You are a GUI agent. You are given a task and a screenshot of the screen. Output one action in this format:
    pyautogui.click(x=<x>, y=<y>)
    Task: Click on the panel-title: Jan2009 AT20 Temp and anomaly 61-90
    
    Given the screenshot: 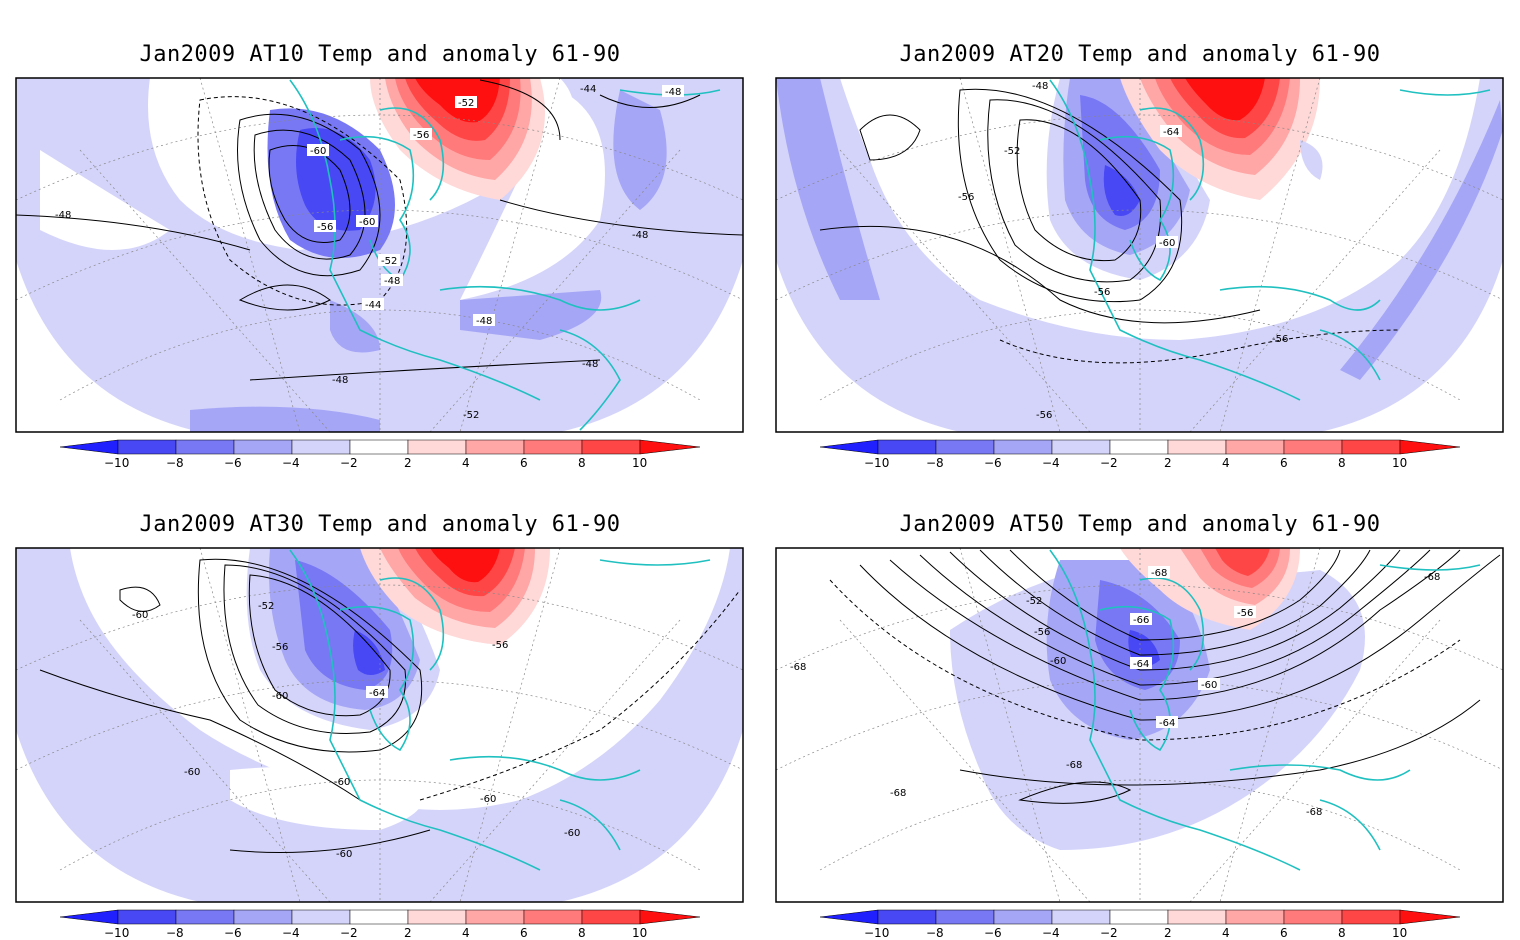 What is the action you would take?
    pyautogui.click(x=1140, y=54)
    